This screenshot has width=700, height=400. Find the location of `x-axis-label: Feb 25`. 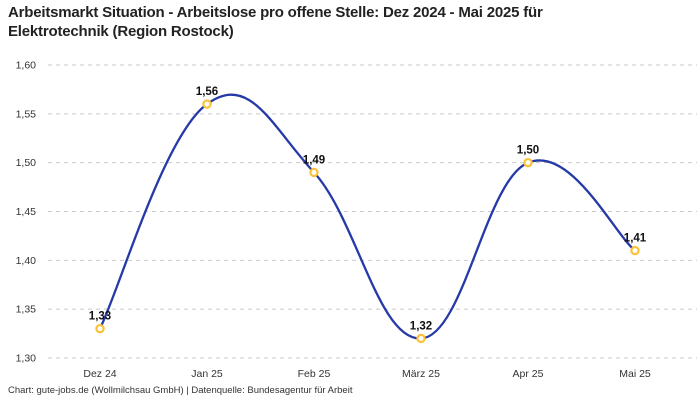

x-axis-label: Feb 25 is located at coordinates (314, 374).